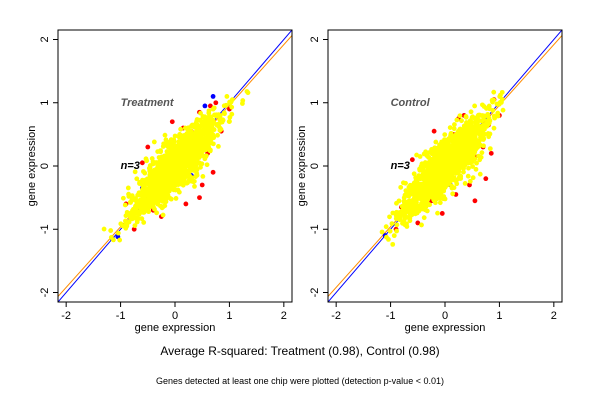 The height and width of the screenshot is (400, 600). Describe the element at coordinates (66, 316) in the screenshot. I see `x-tick-label: -2` at that location.